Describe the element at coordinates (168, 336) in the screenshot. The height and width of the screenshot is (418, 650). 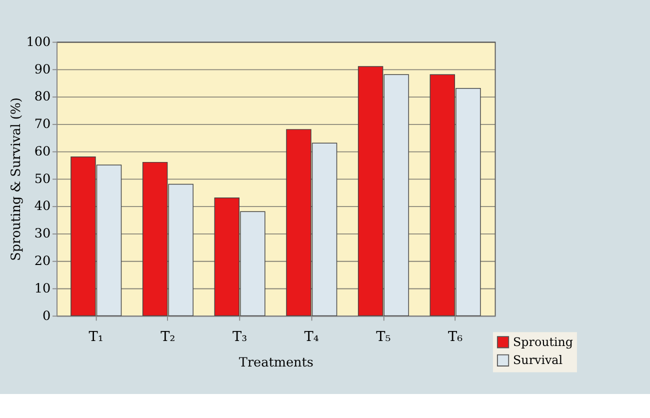
I see `x-tick-label: T₂` at that location.